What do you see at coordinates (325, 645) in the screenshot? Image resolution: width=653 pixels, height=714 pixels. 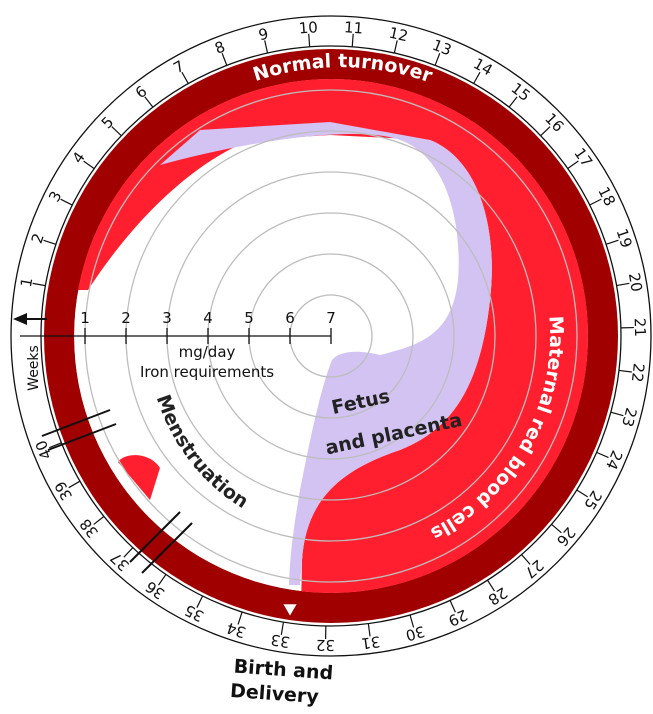 I see `week-label: 32` at bounding box center [325, 645].